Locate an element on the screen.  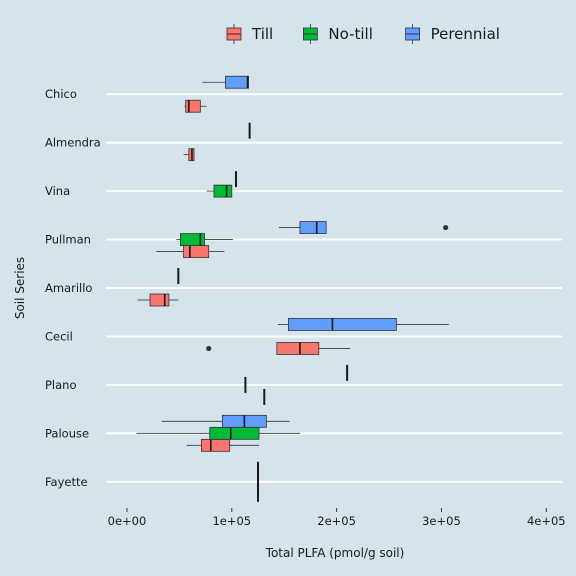
box-perennial-chico is located at coordinates (225, 82).